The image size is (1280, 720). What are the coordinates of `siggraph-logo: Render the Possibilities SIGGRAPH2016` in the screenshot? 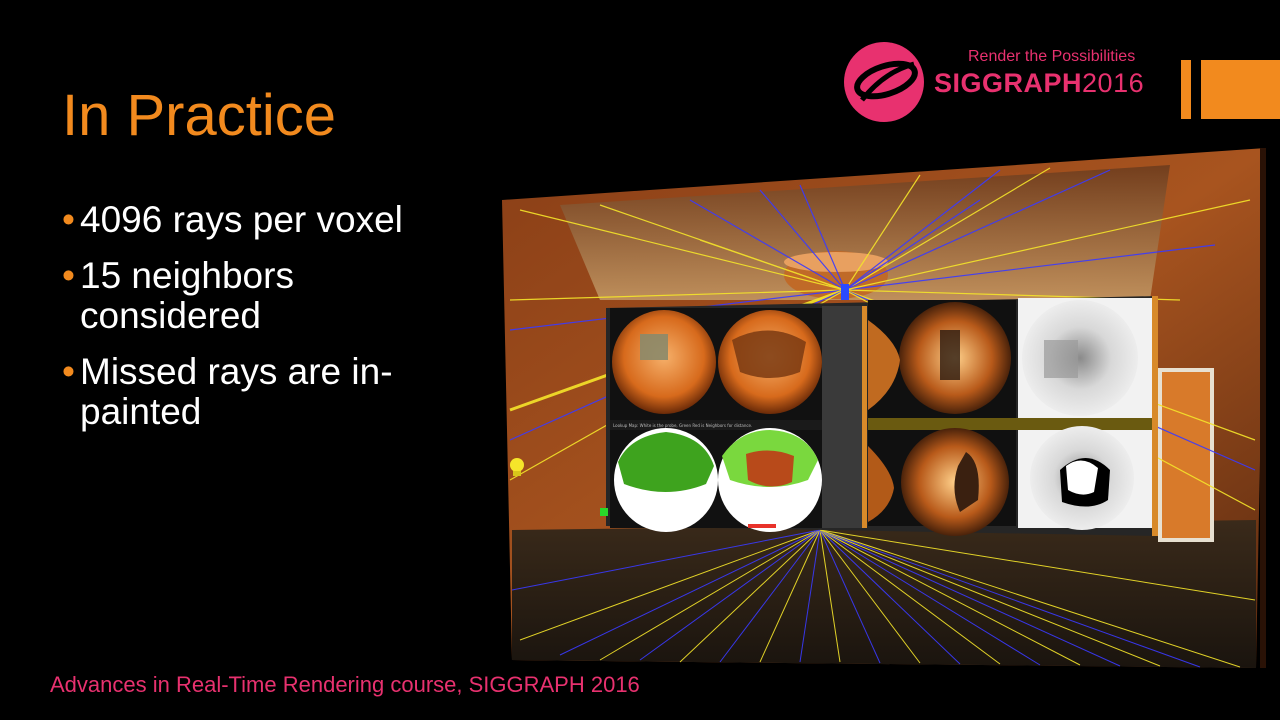 It's located at (1004, 83).